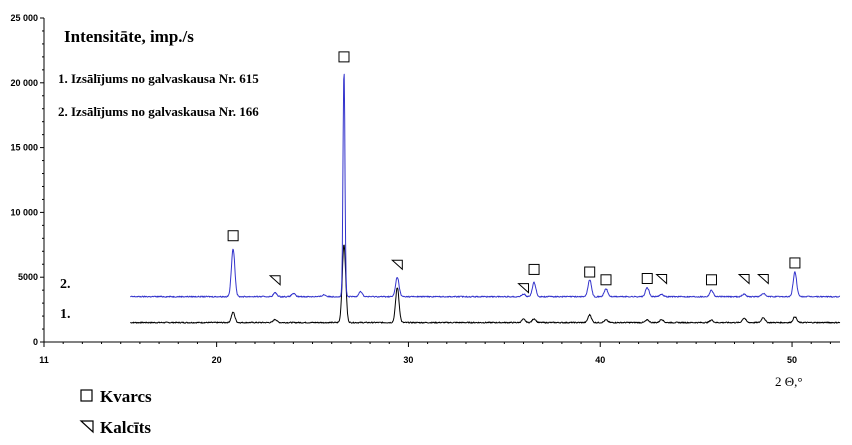  What do you see at coordinates (217, 360) in the screenshot?
I see `x-tick-label: 20` at bounding box center [217, 360].